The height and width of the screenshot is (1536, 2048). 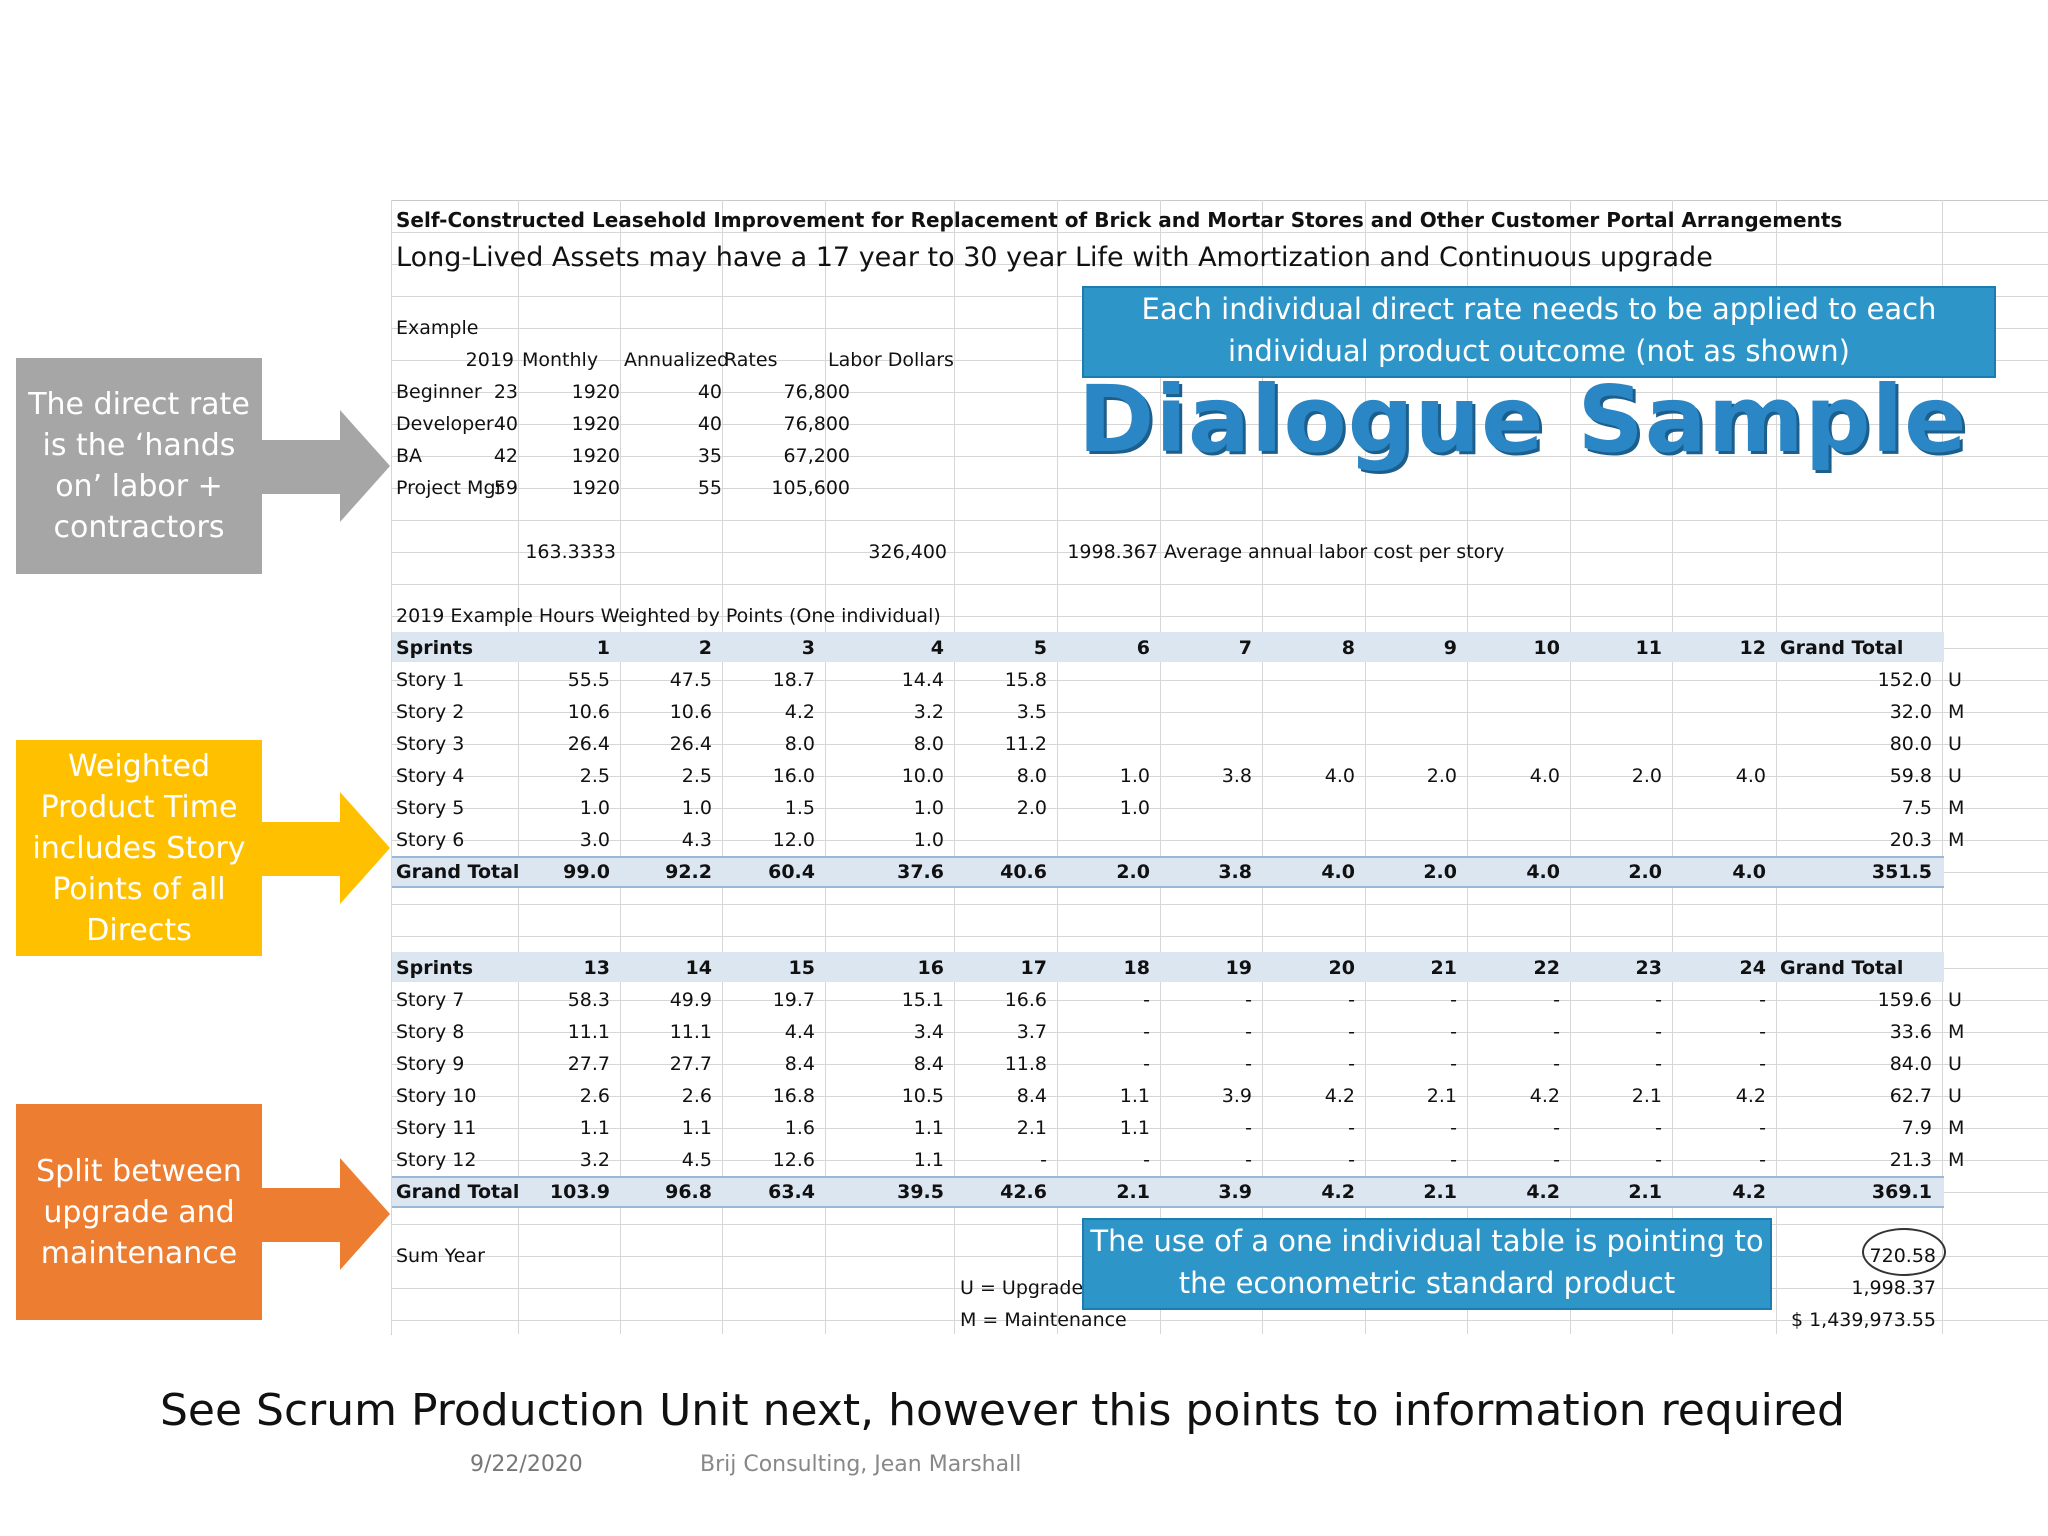 I want to click on table-cell: 11.1, so click(x=690, y=1032).